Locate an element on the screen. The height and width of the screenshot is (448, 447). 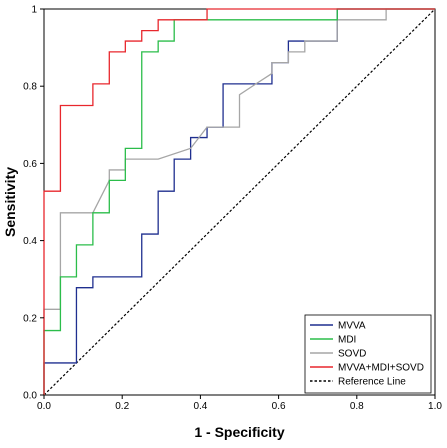
y-tick-label: 0.2 is located at coordinates (30, 318).